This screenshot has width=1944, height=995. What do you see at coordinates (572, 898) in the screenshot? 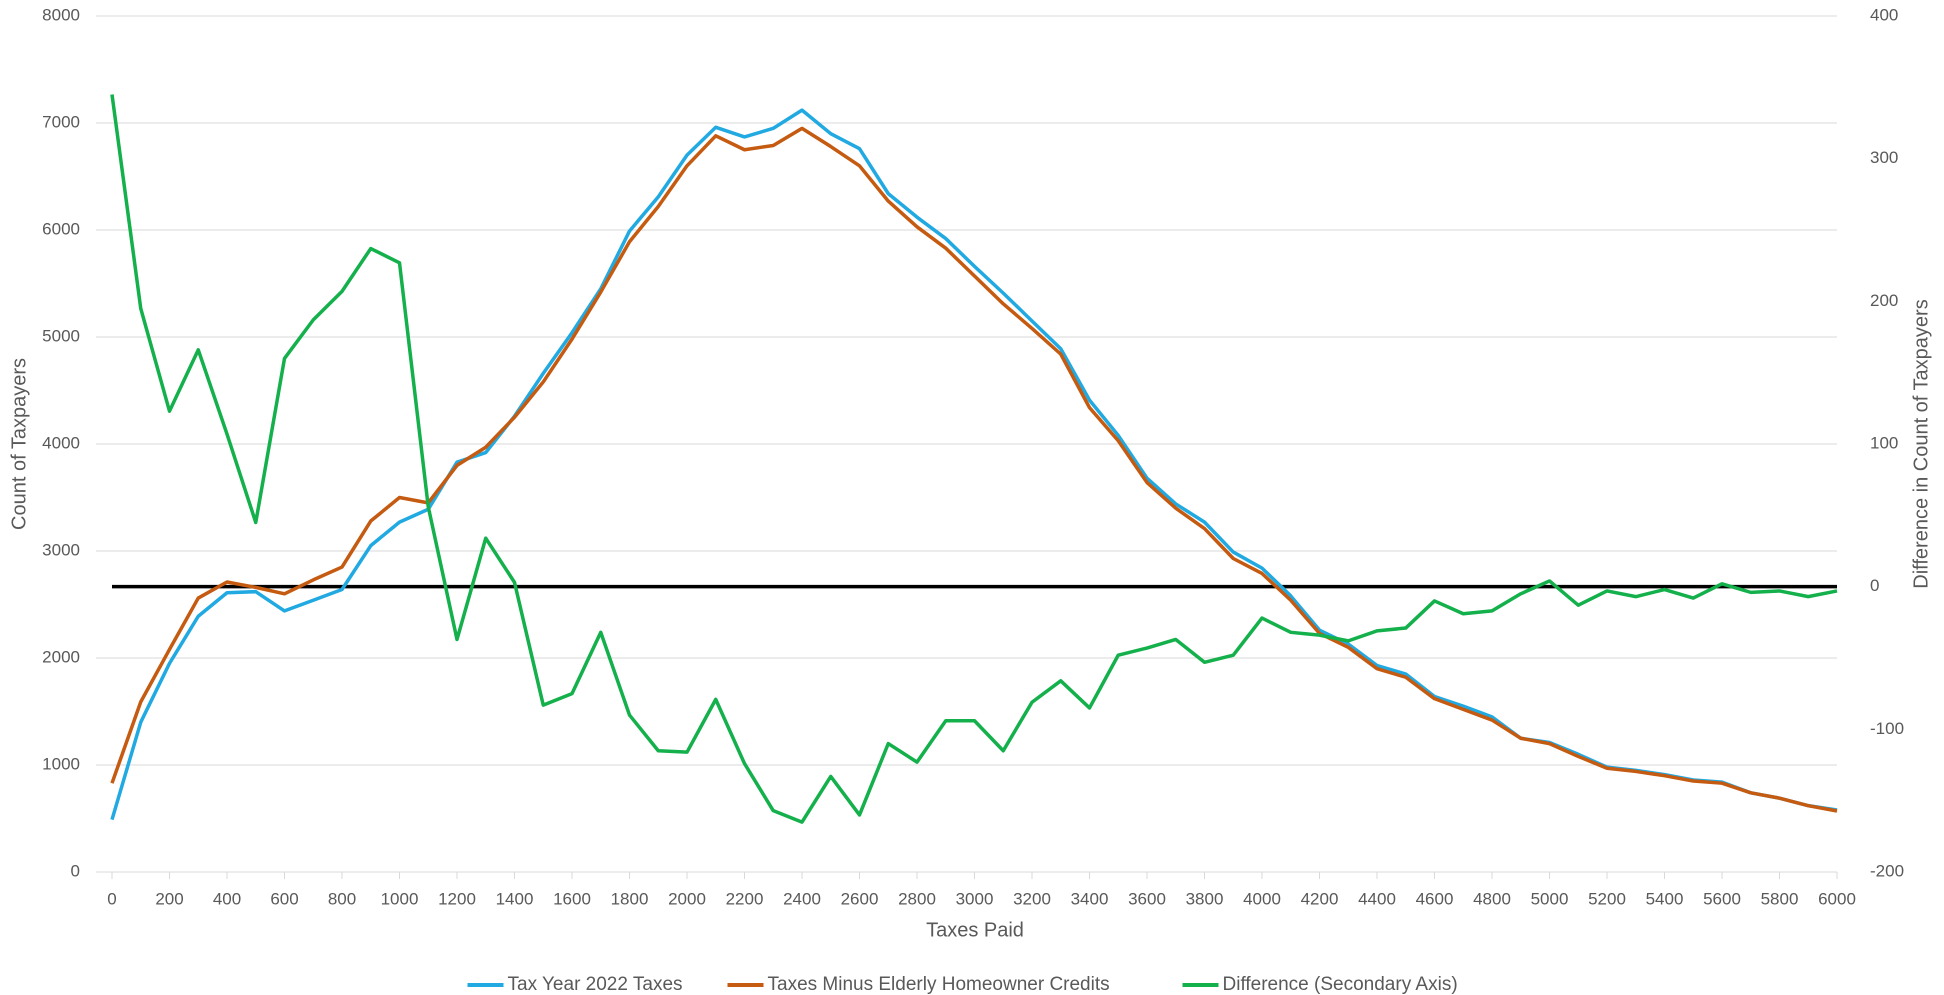
I see `x-tick-label: 1600` at bounding box center [572, 898].